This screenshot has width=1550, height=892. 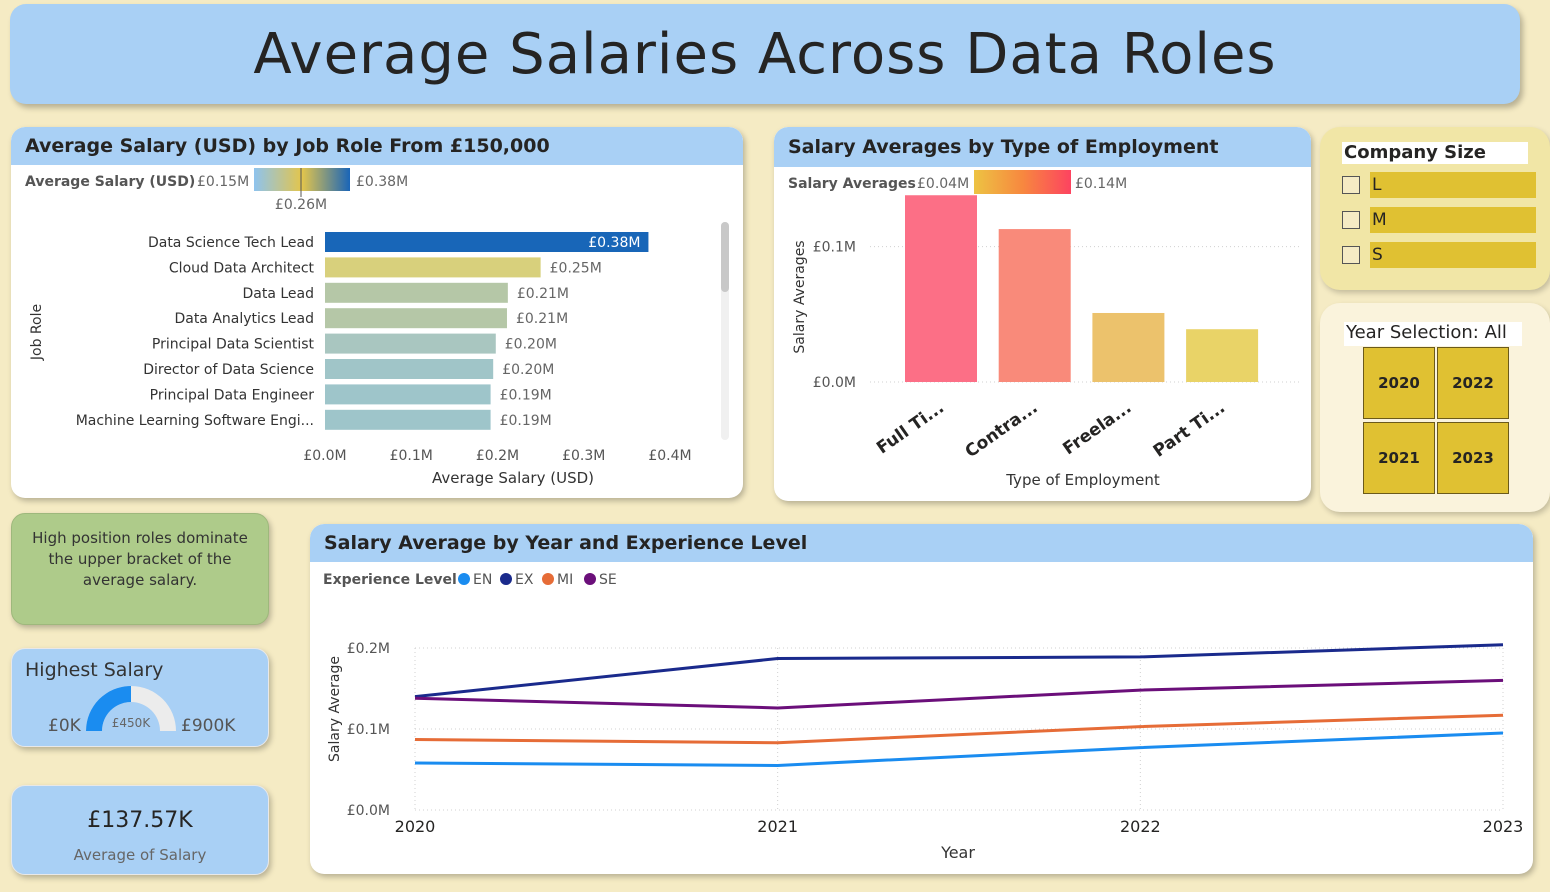 What do you see at coordinates (233, 345) in the screenshot?
I see `jr-category-label: Principal Data Scientist` at bounding box center [233, 345].